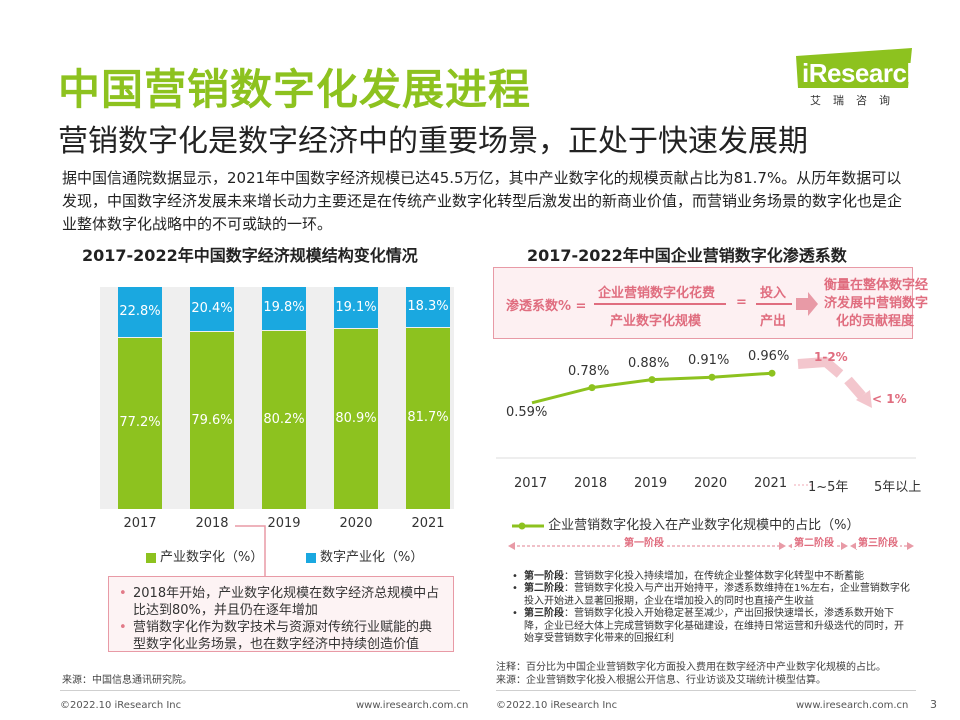 The height and width of the screenshot is (720, 960). What do you see at coordinates (656, 321) in the screenshot?
I see `formula-denominator: 产业数字化规模` at bounding box center [656, 321].